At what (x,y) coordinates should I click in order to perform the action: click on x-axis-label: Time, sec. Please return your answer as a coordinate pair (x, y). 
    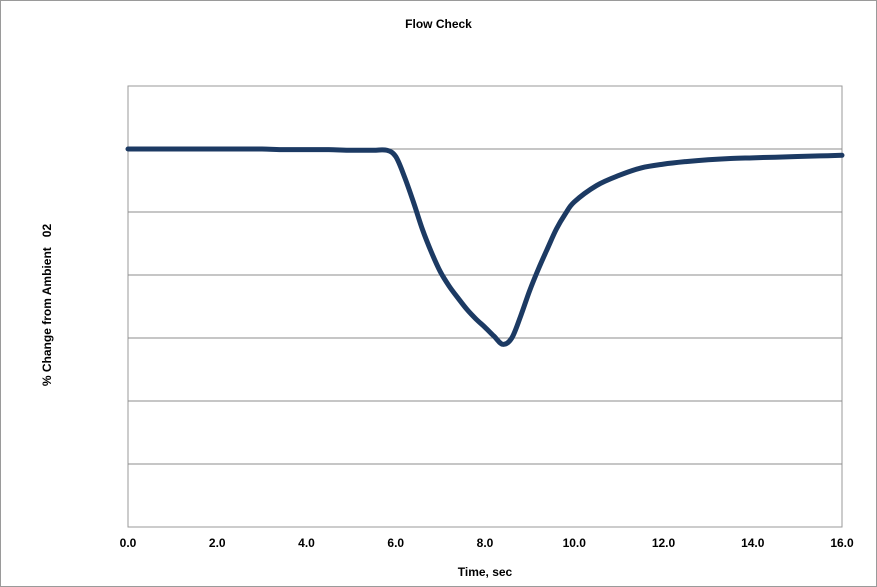
    Looking at the image, I should click on (485, 572).